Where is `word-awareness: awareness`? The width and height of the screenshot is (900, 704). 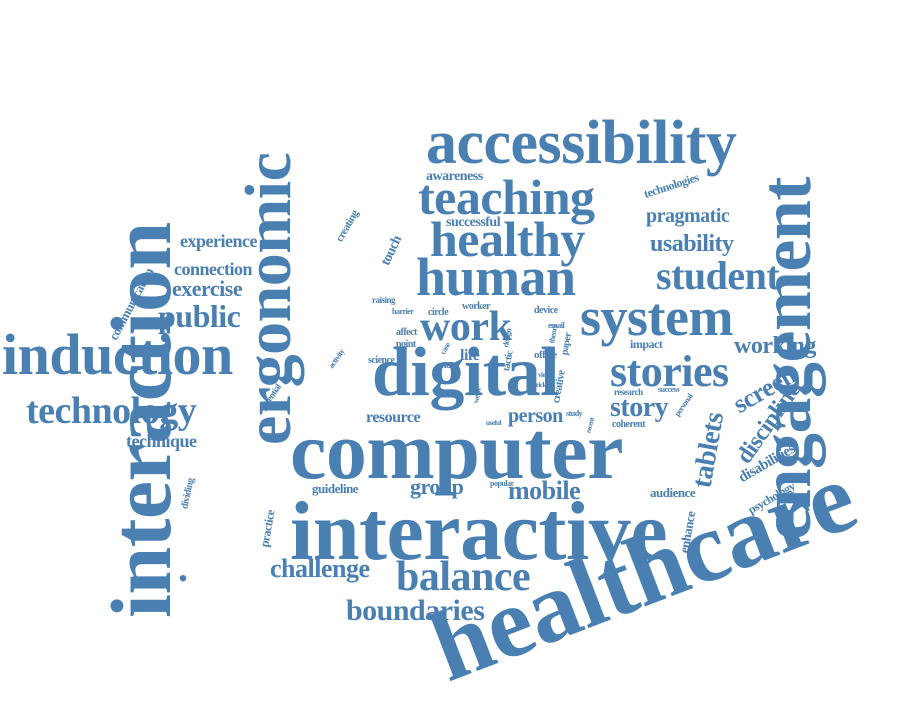 word-awareness: awareness is located at coordinates (454, 176).